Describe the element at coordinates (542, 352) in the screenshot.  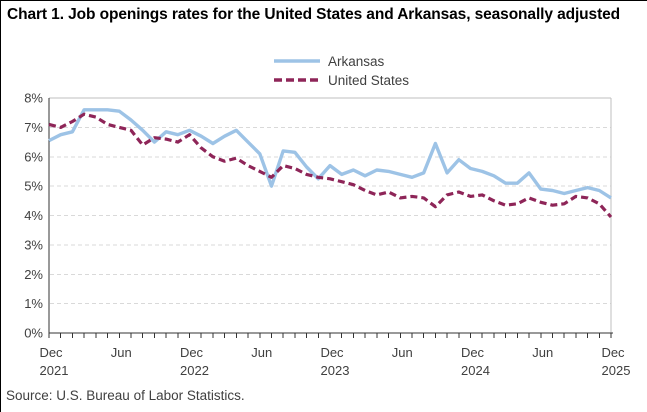
I see `x-label-month-42: Jun` at that location.